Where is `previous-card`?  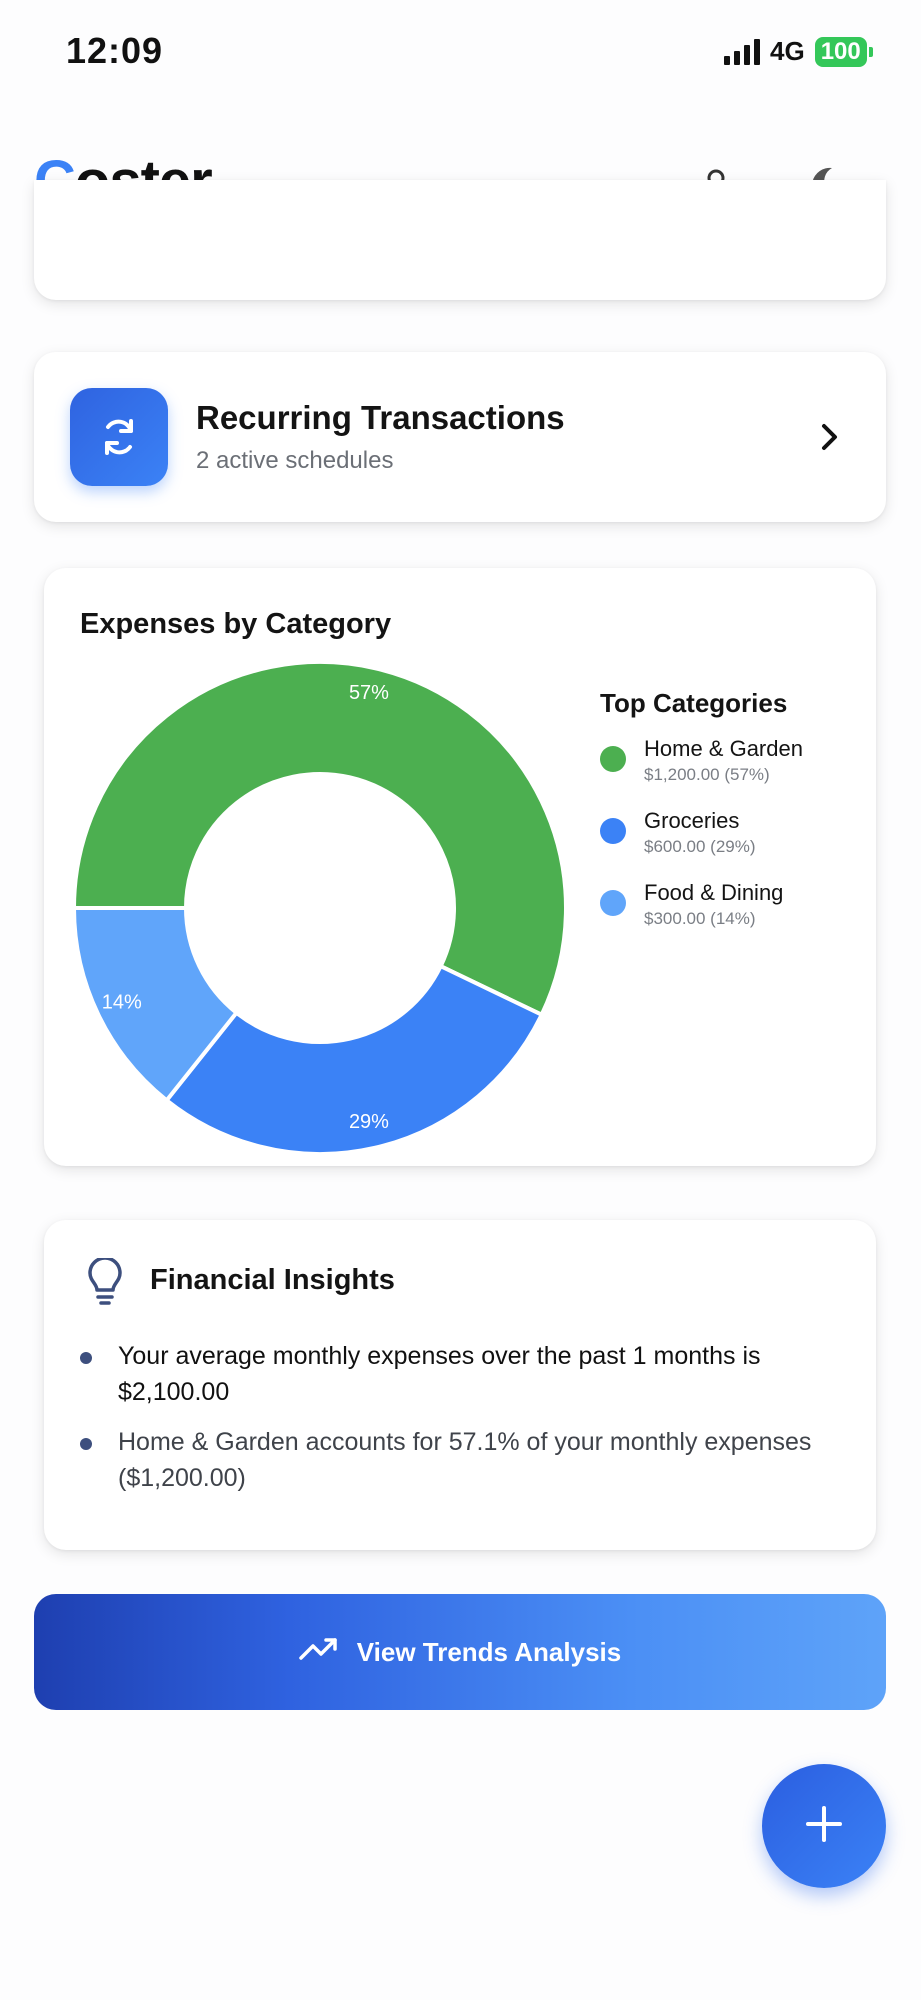 previous-card is located at coordinates (460, 240).